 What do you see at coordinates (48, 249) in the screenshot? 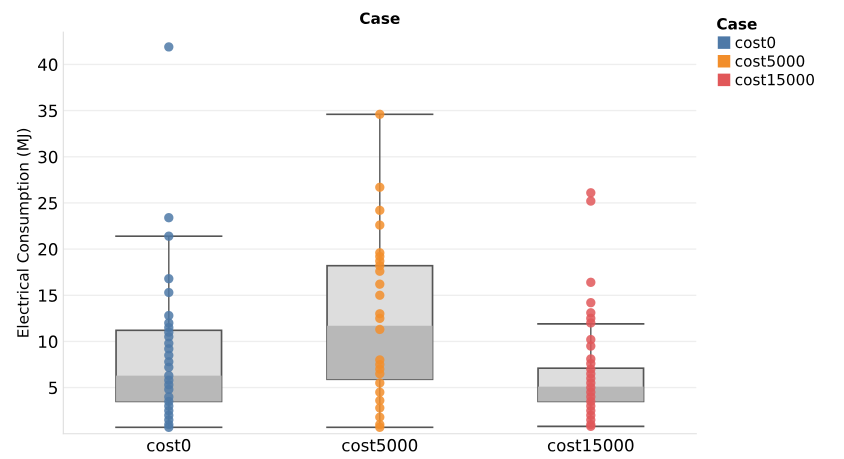
I see `y-tick-label: 20` at bounding box center [48, 249].